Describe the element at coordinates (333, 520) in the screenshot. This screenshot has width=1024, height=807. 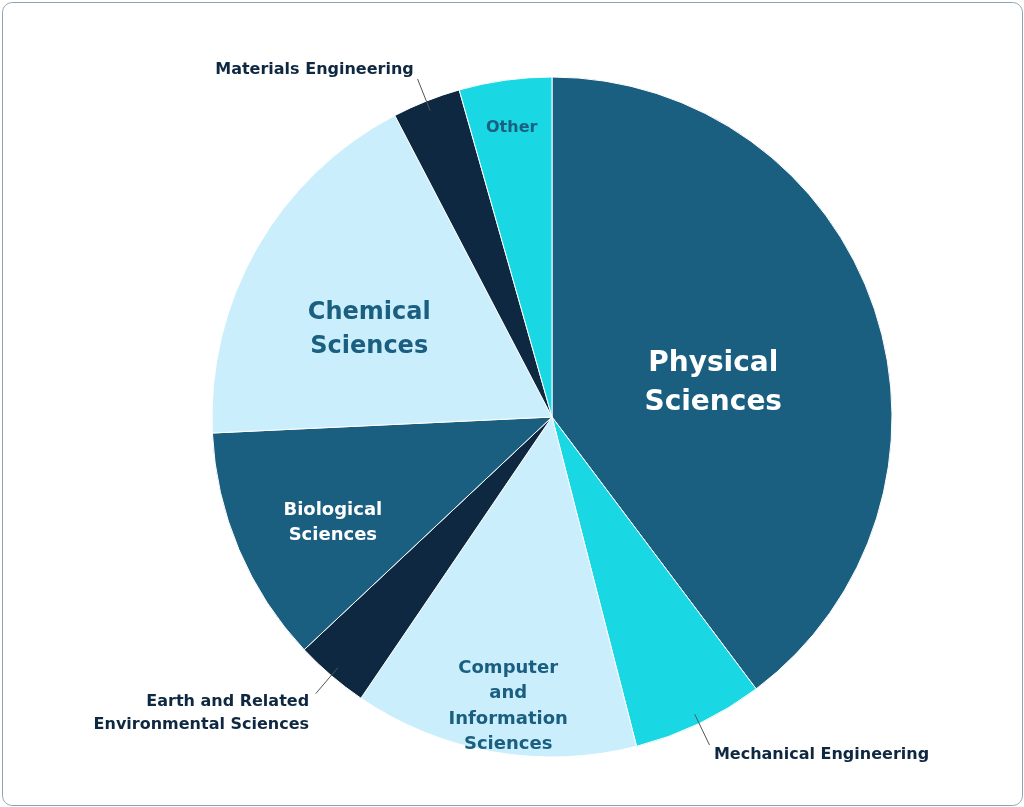
I see `slice-label: Biological Sciences` at that location.